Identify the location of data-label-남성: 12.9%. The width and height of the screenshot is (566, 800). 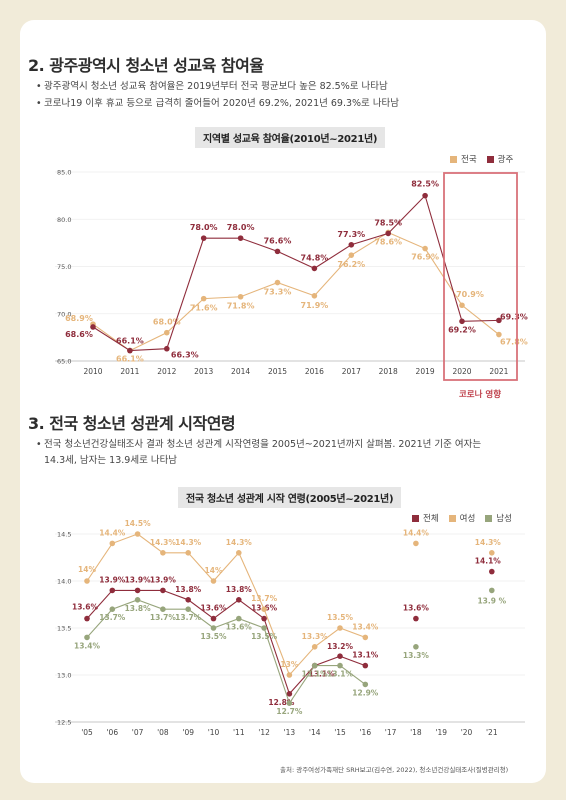
(365, 692).